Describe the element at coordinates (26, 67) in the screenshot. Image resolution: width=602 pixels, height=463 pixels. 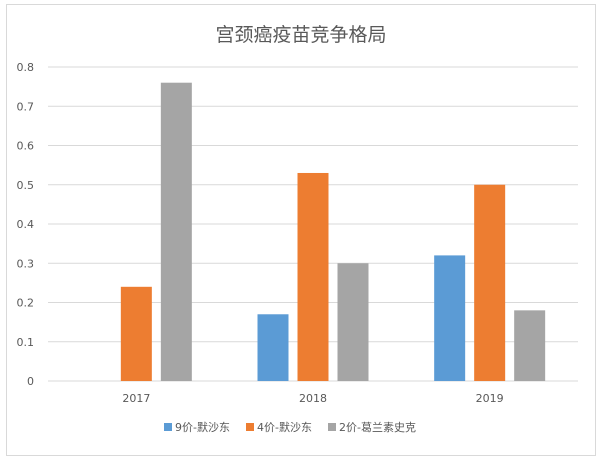
I see `y-tick-label: 0.8` at that location.